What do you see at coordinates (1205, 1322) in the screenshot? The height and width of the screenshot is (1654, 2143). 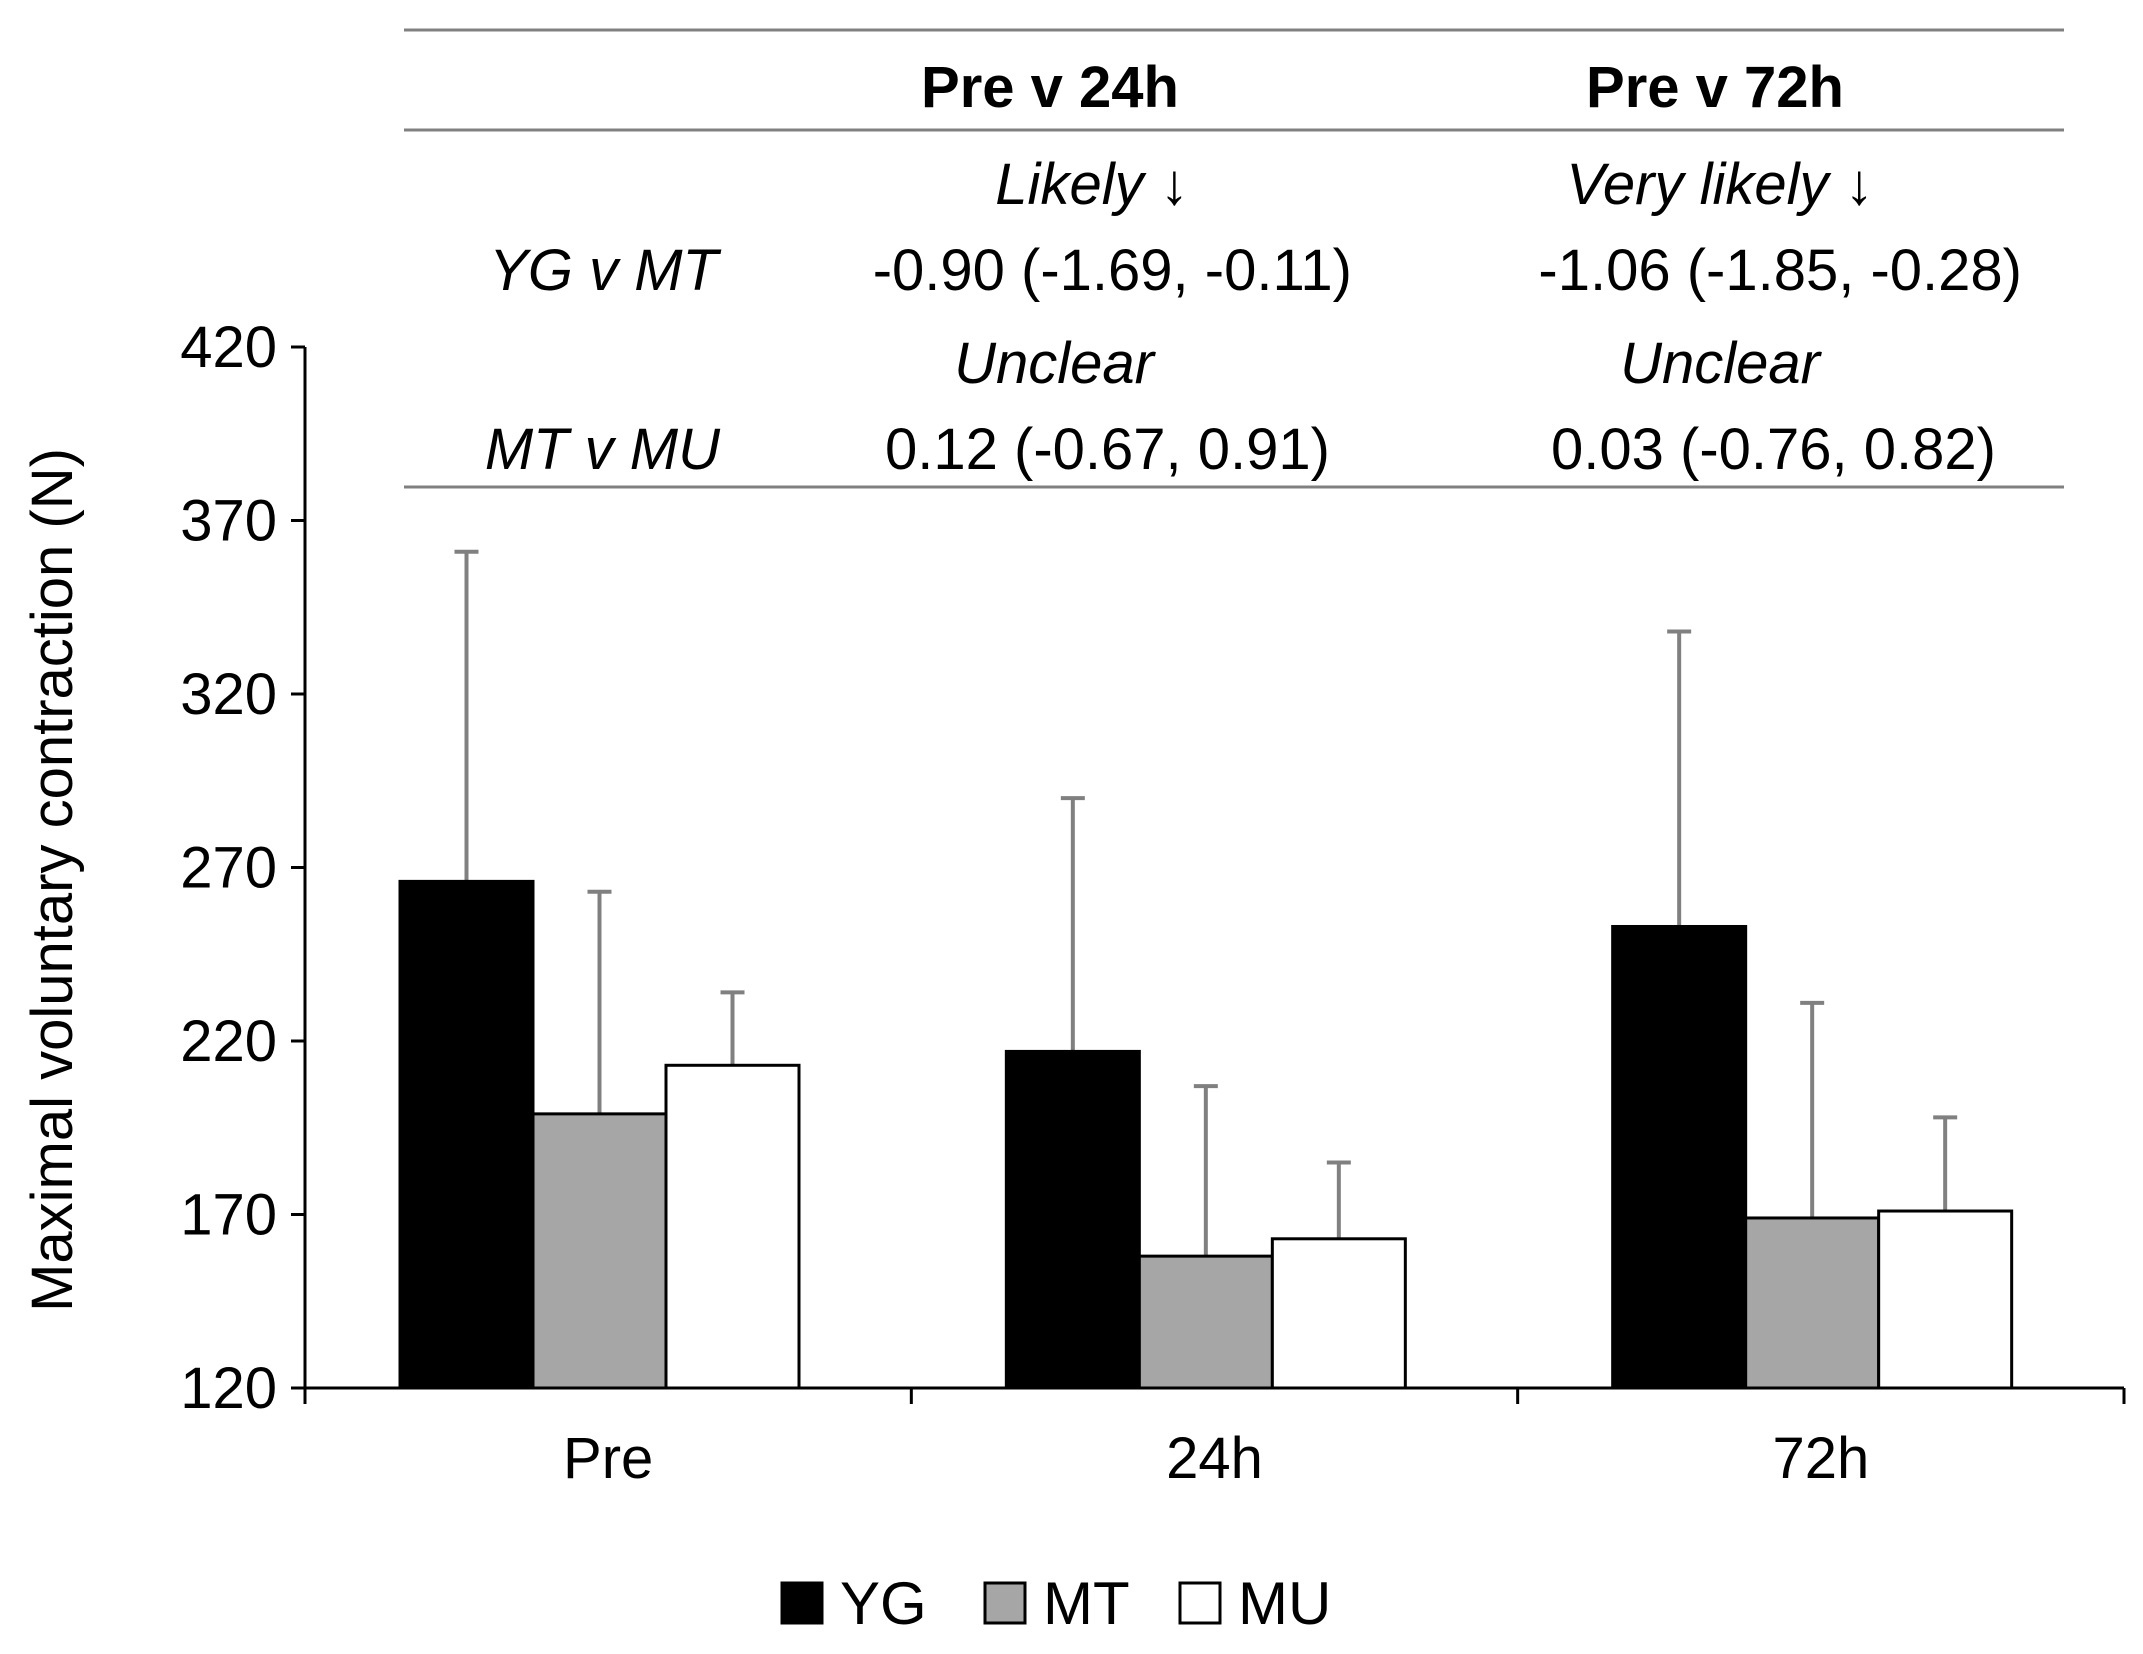 I see `bar-mt-24h` at bounding box center [1205, 1322].